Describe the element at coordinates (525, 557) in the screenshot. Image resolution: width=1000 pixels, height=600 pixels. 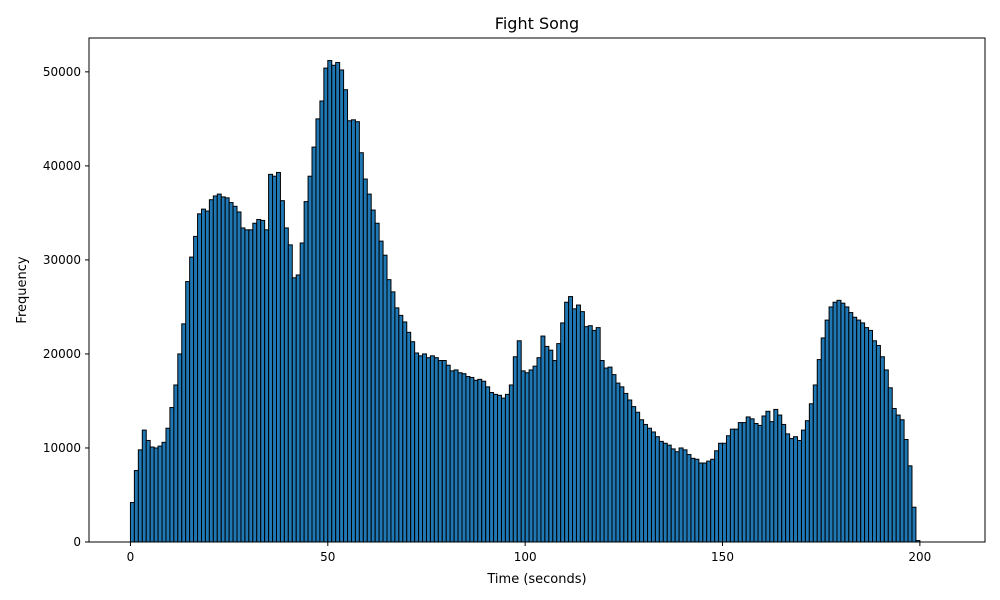
I see `x-tick-label: 100` at that location.